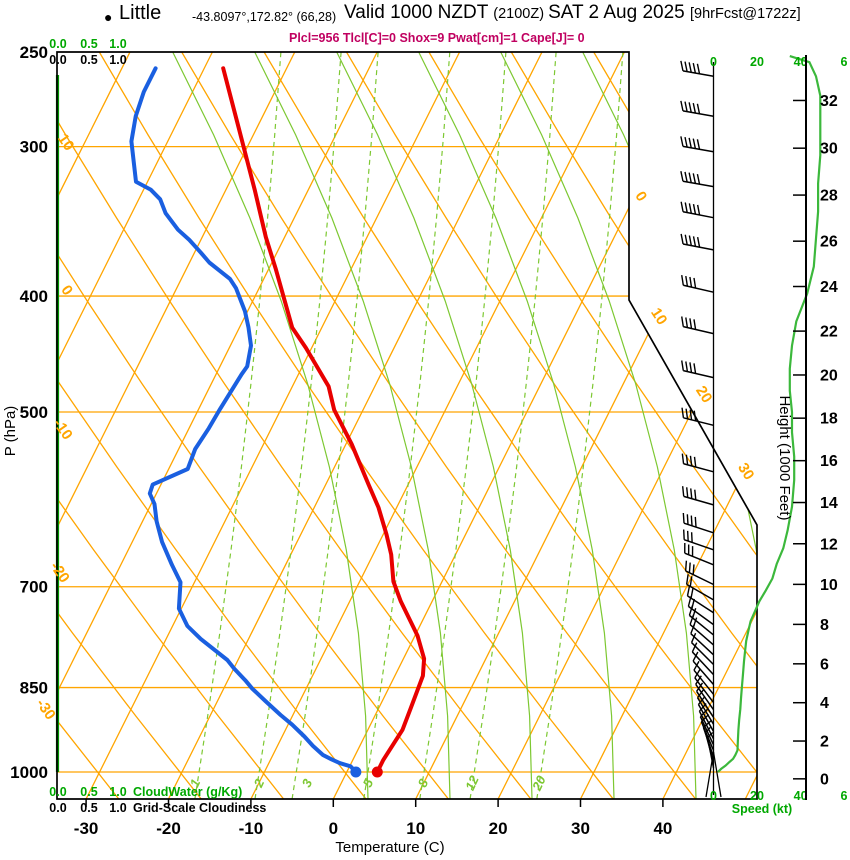 The height and width of the screenshot is (860, 850). What do you see at coordinates (34, 688) in the screenshot?
I see `pressure-tick-label: 850` at bounding box center [34, 688].